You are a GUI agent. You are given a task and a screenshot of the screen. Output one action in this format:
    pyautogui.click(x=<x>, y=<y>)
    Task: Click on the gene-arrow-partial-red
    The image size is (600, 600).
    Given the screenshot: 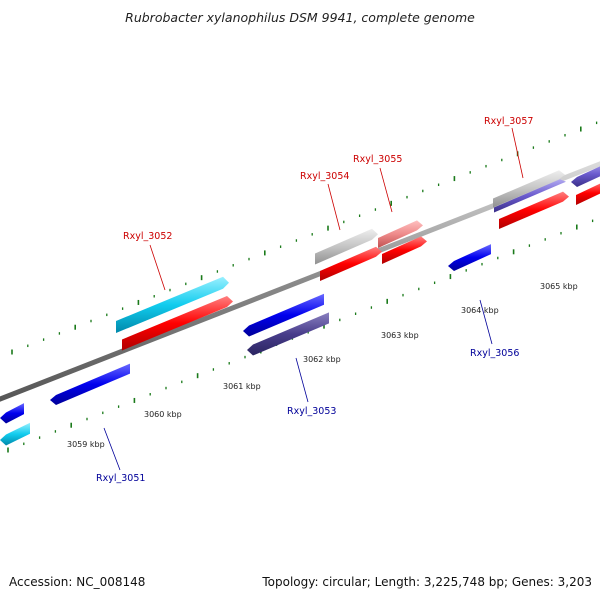 What is the action you would take?
    pyautogui.click(x=588, y=193)
    